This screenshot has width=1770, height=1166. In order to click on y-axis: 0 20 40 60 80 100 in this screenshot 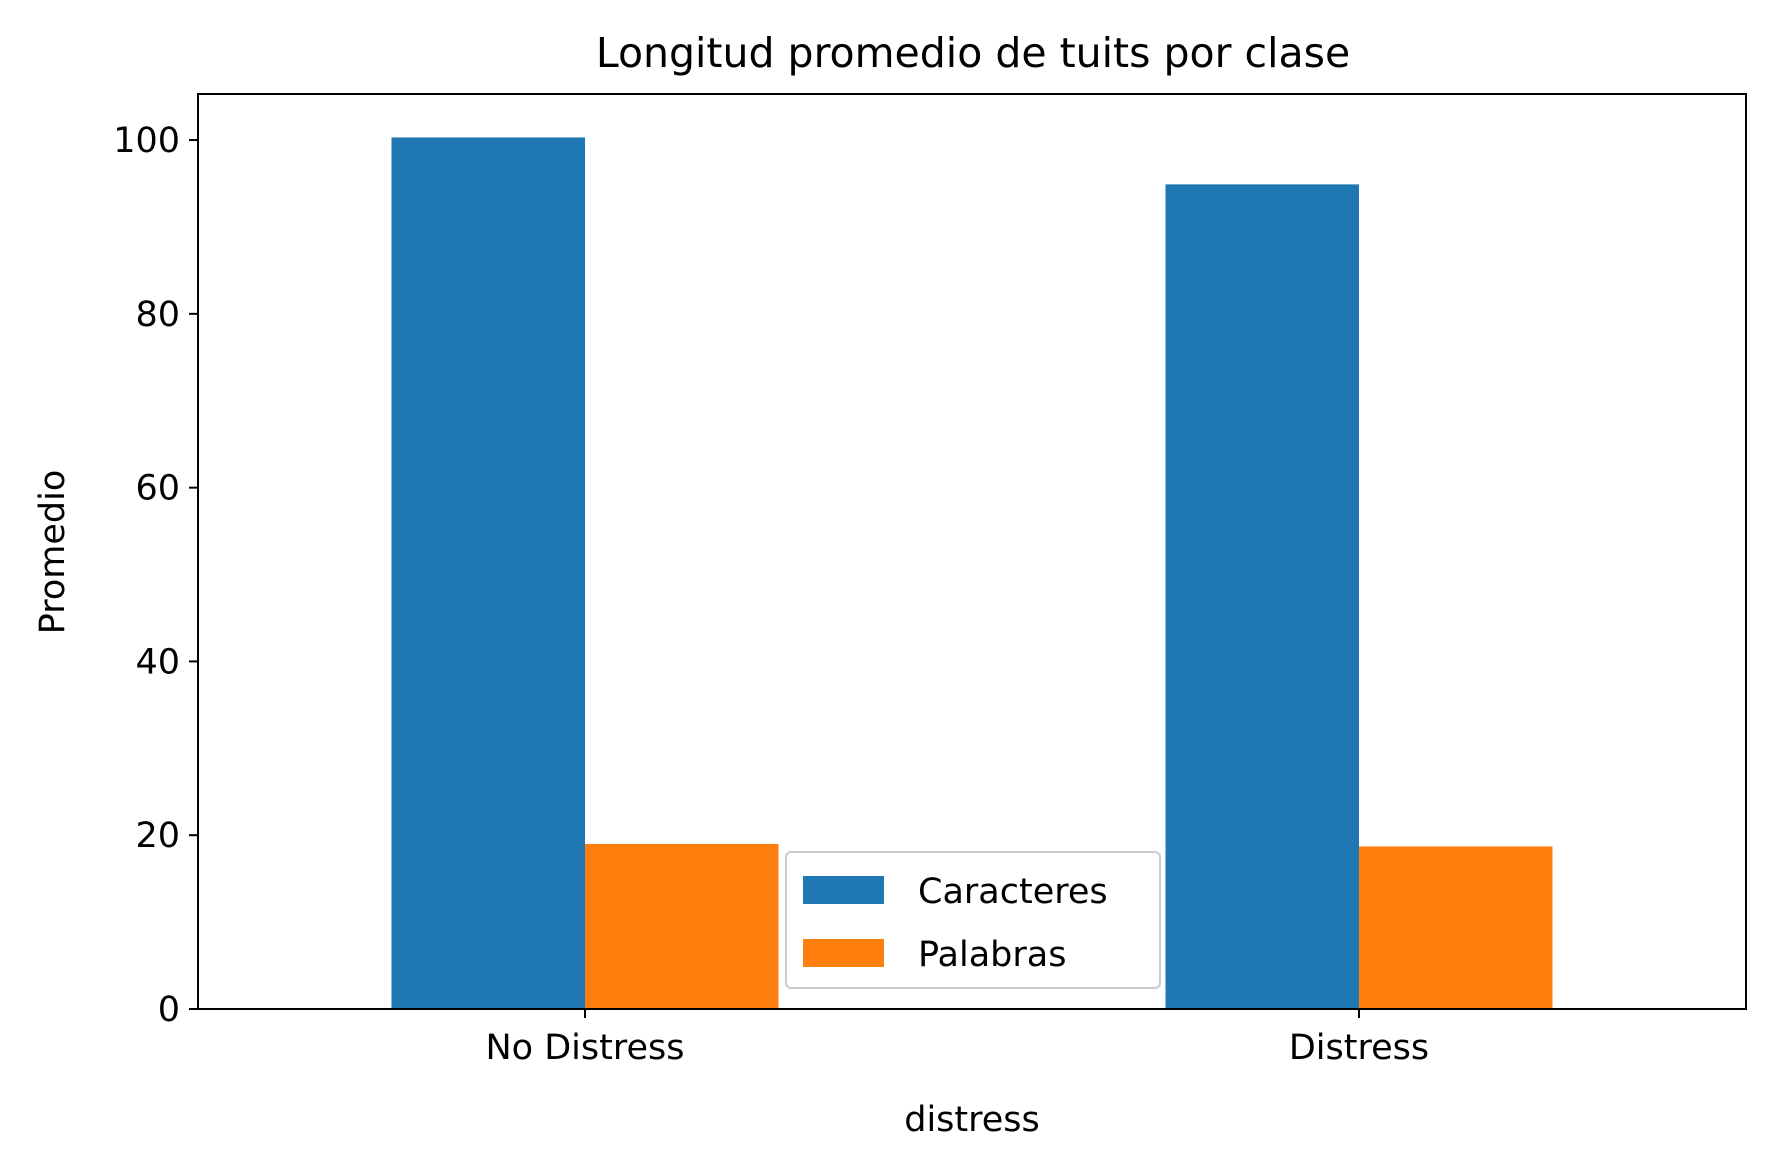, I will do `click(155, 575)`.